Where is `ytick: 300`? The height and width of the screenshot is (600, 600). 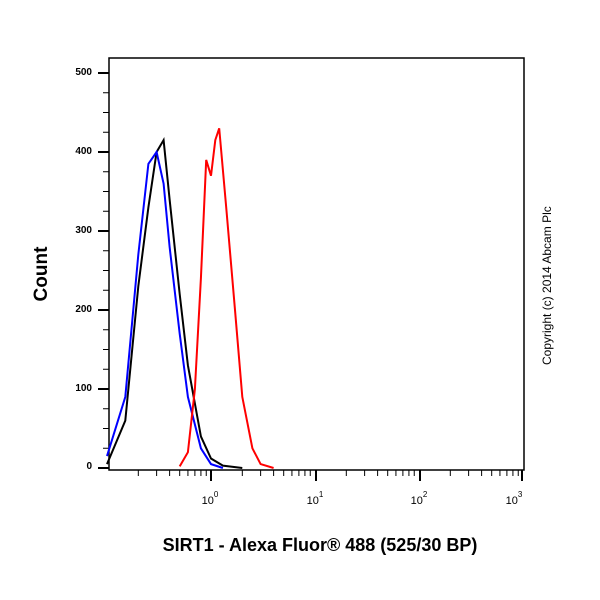 ytick: 300 is located at coordinates (83, 230).